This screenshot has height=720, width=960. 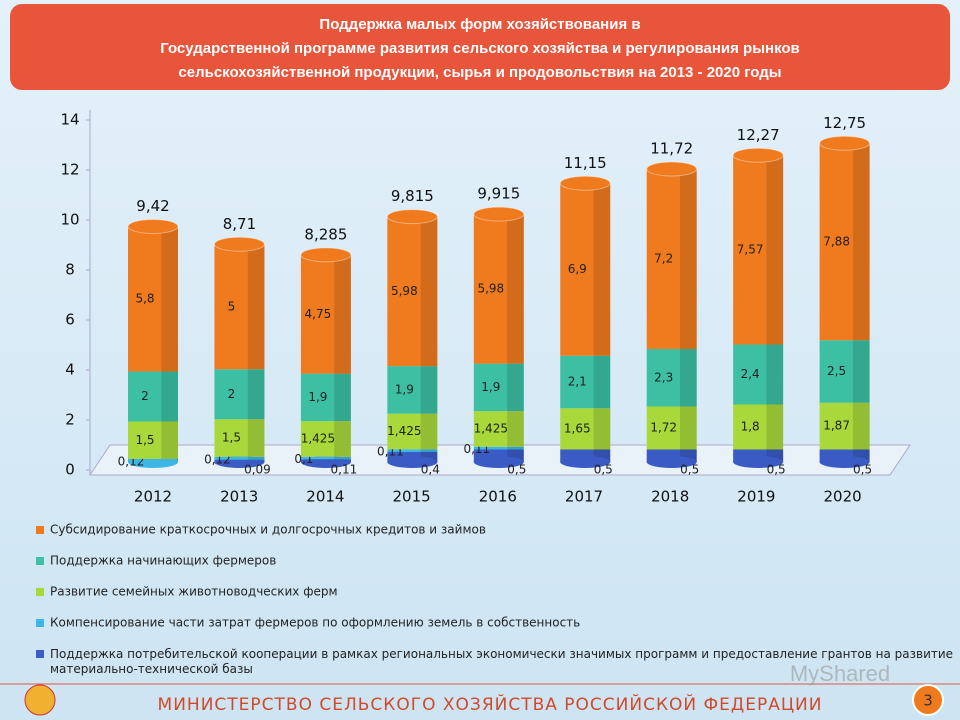 I want to click on value-label: 1,425, so click(x=404, y=431).